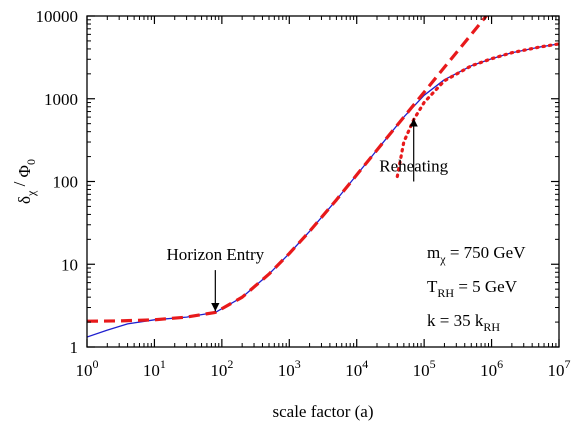 Image resolution: width=587 pixels, height=434 pixels. I want to click on y-tick-label: 100, so click(66, 182).